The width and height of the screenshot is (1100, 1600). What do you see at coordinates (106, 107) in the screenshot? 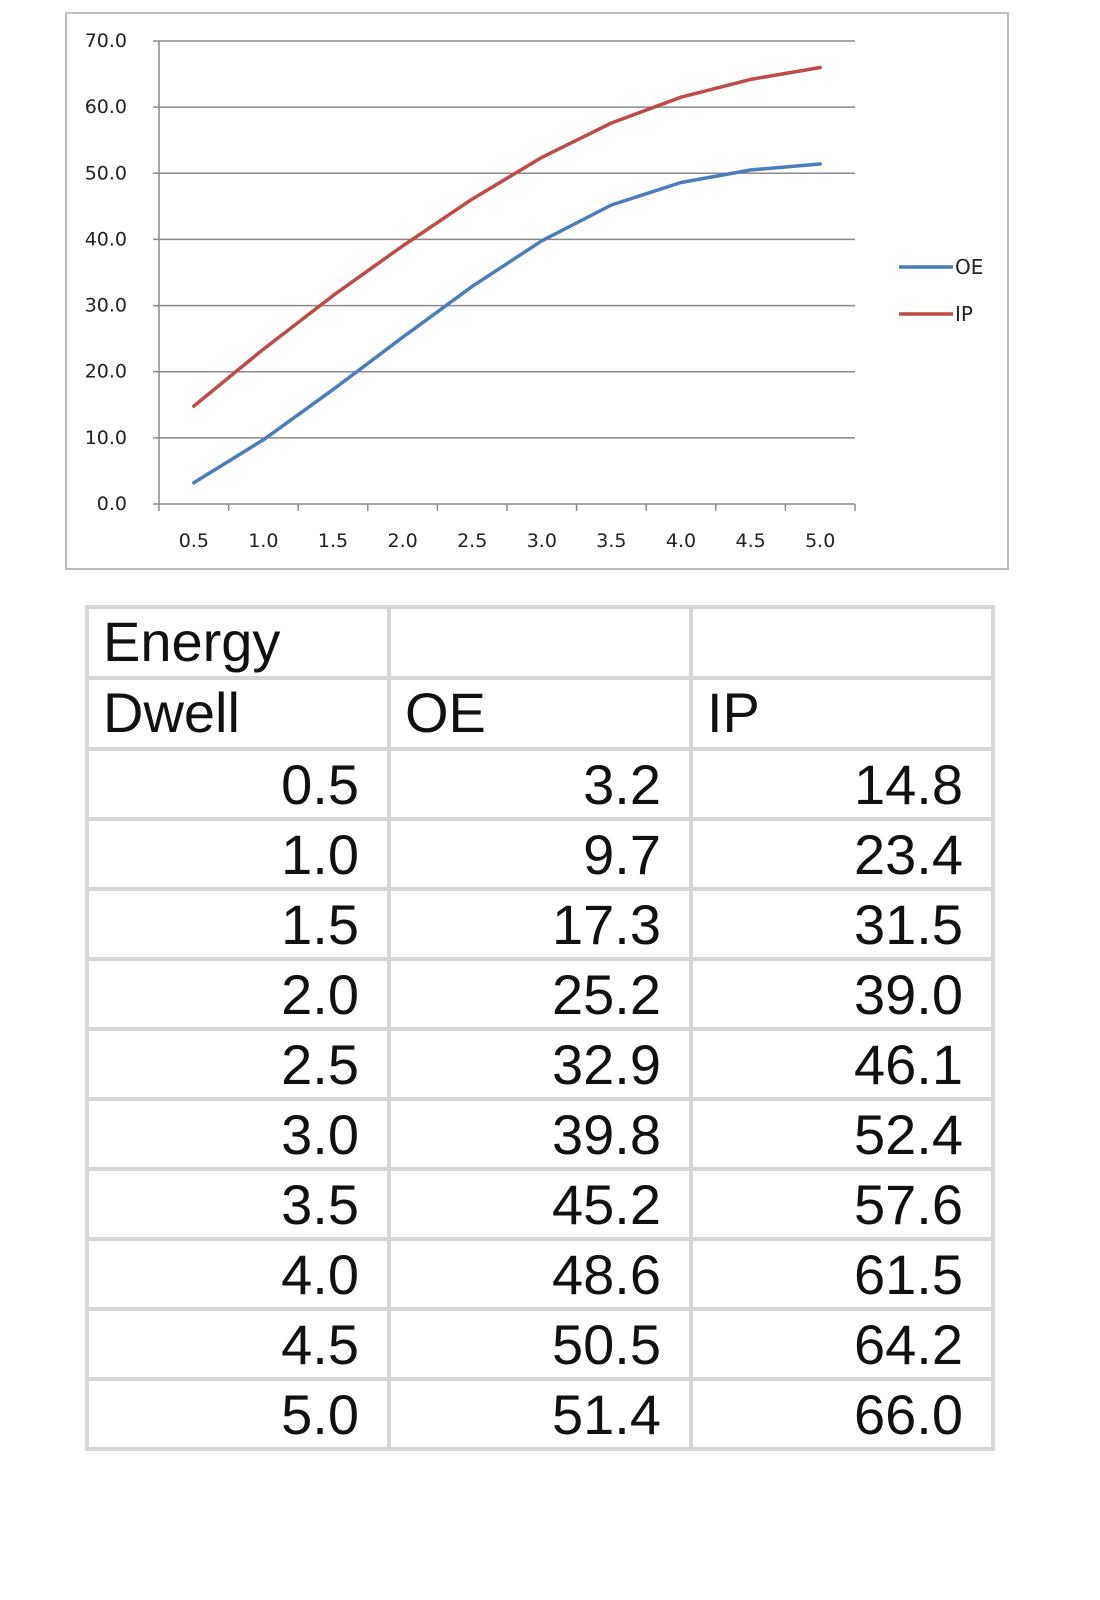
I see `y-tick-label: 60.0` at bounding box center [106, 107].